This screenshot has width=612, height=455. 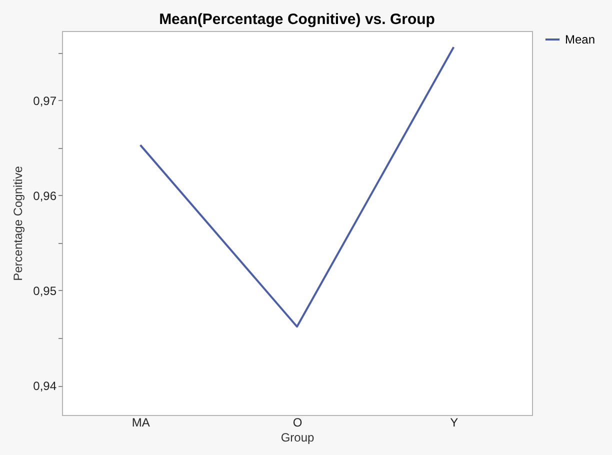 What do you see at coordinates (18, 223) in the screenshot?
I see `y-axis-title: Percentage Cognitive` at bounding box center [18, 223].